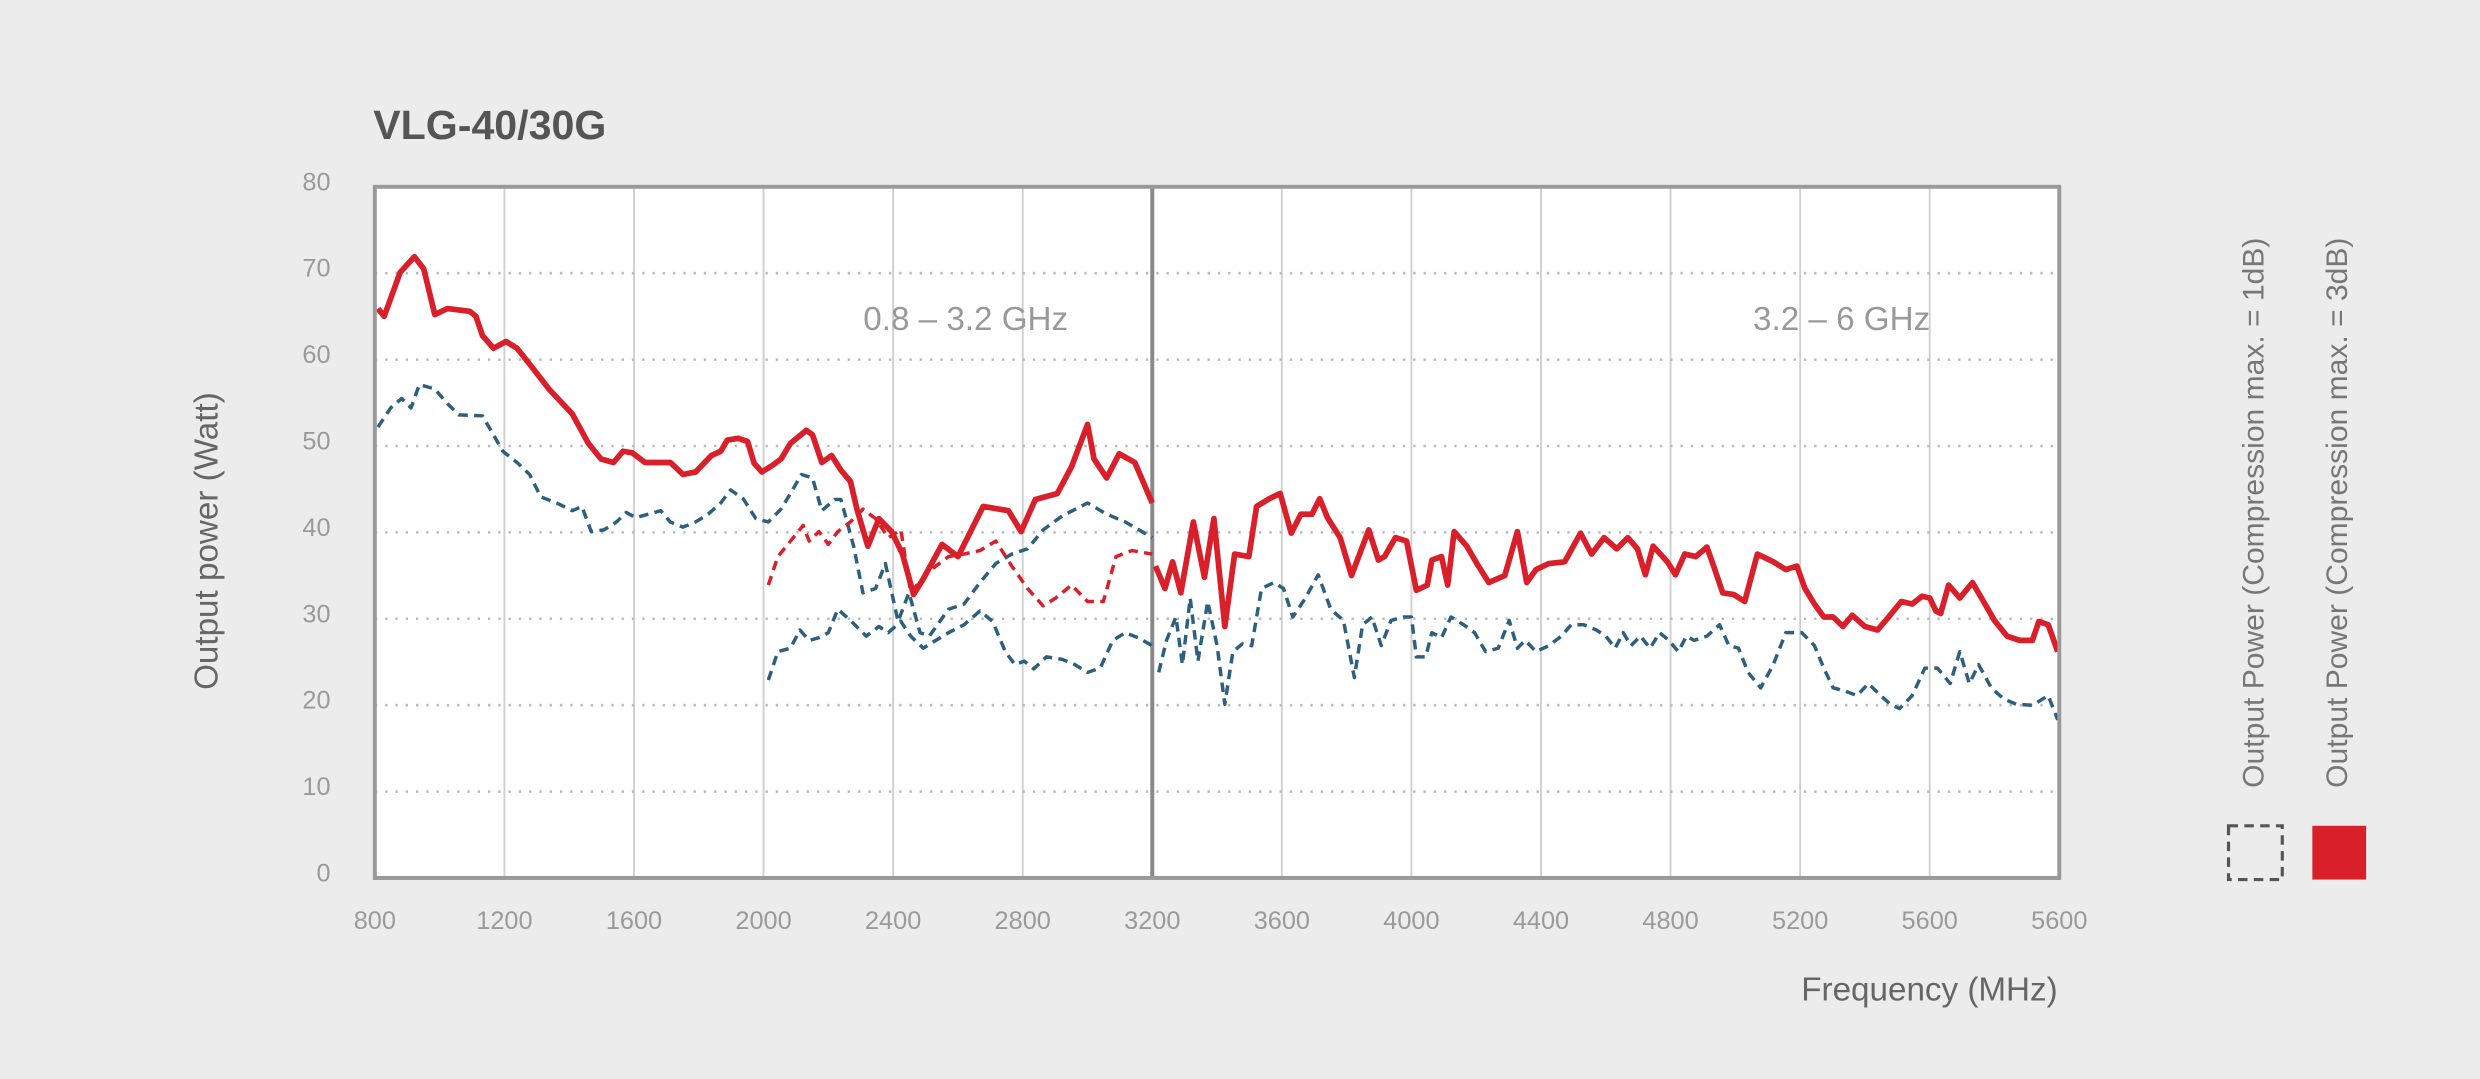  I want to click on band-label: 3.2 – 6 GHz, so click(1841, 319).